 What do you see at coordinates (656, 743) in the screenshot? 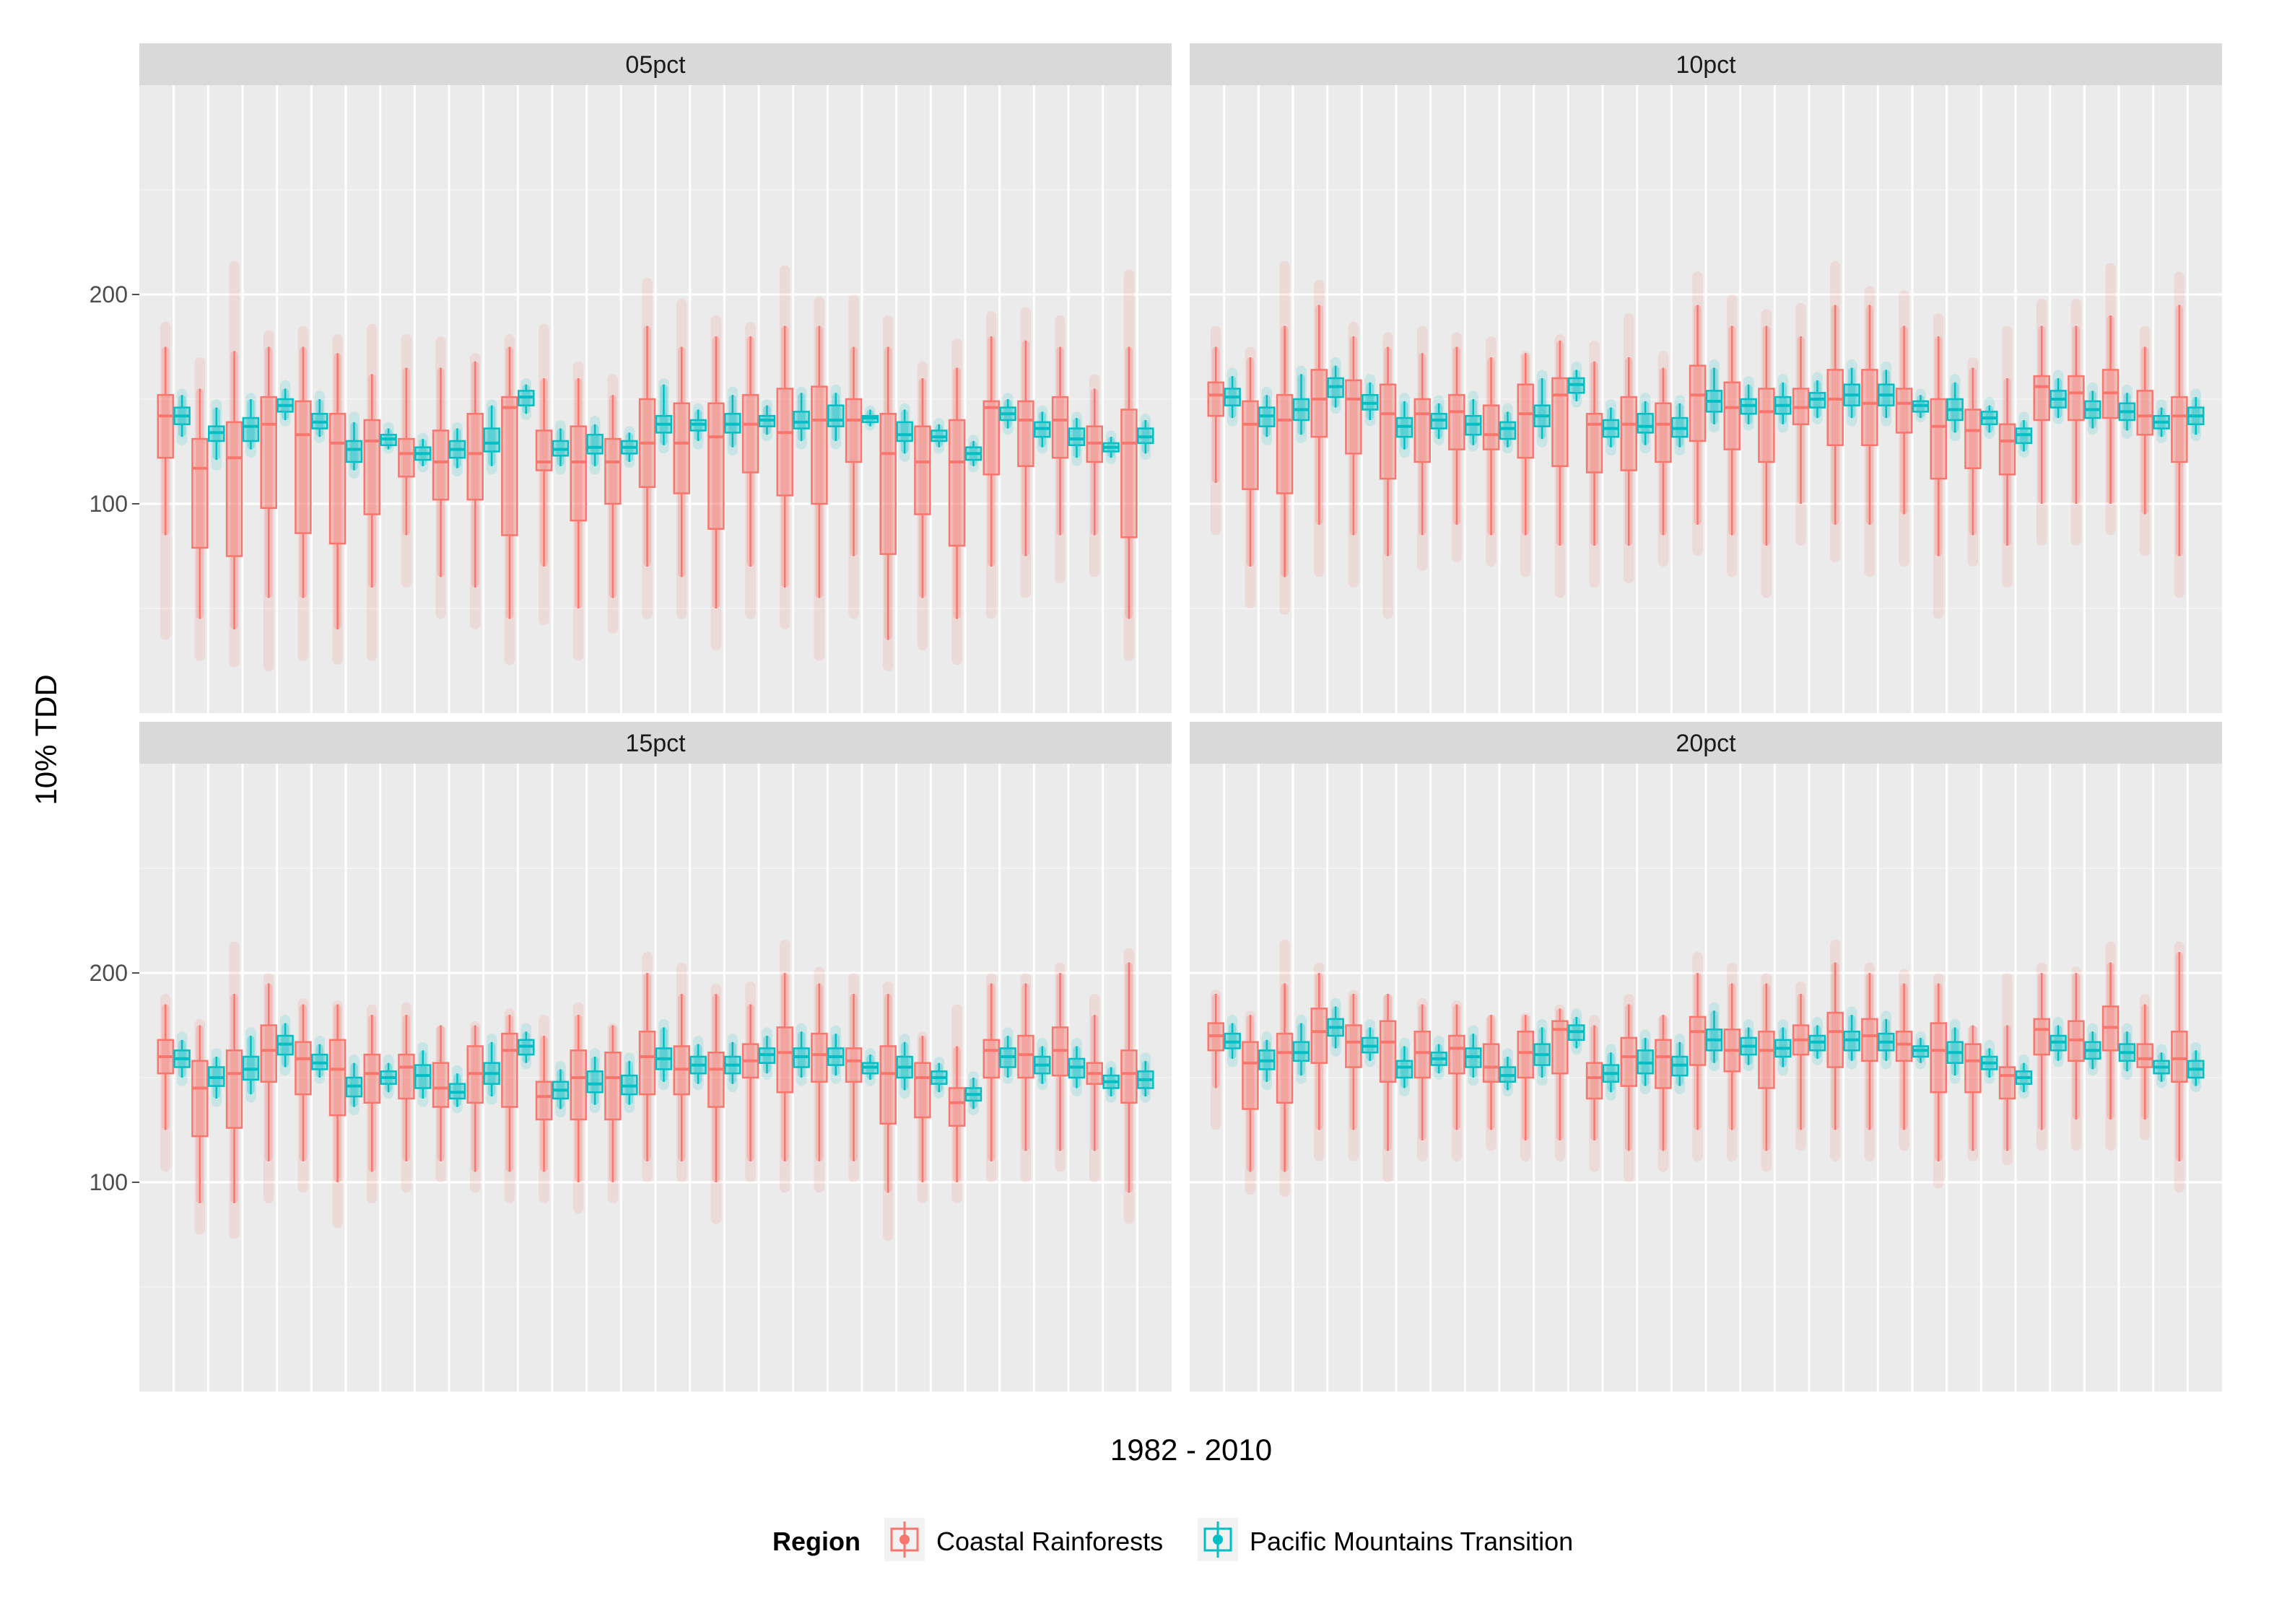
I see `facet-strip` at bounding box center [656, 743].